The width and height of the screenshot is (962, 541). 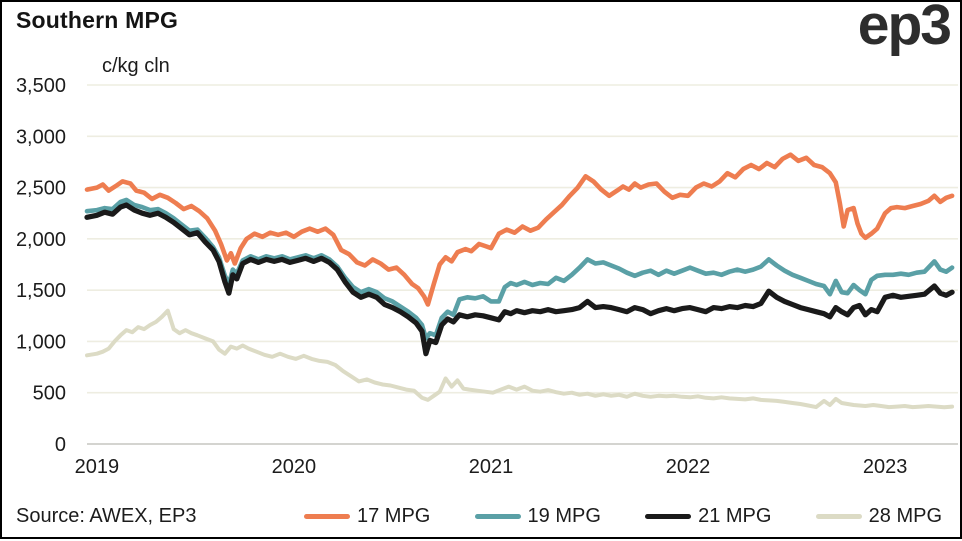 I want to click on y-tick-label: 1,000, so click(x=41, y=342).